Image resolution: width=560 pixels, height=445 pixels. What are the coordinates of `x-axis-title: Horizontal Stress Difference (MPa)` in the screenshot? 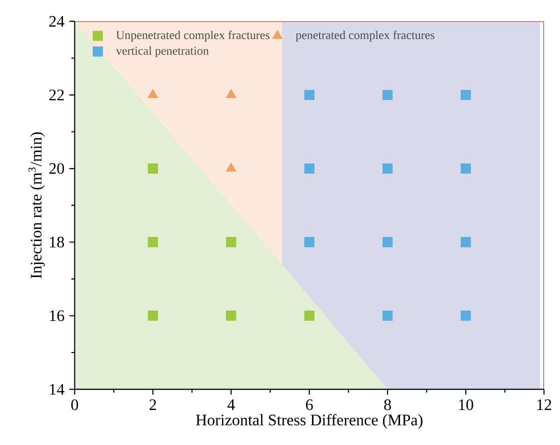 It's located at (309, 421).